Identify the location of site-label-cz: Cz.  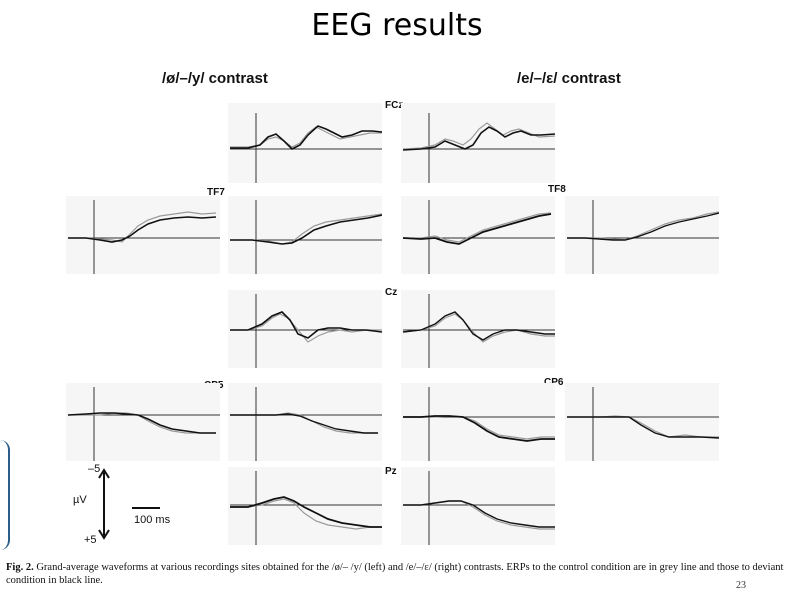
(391, 292).